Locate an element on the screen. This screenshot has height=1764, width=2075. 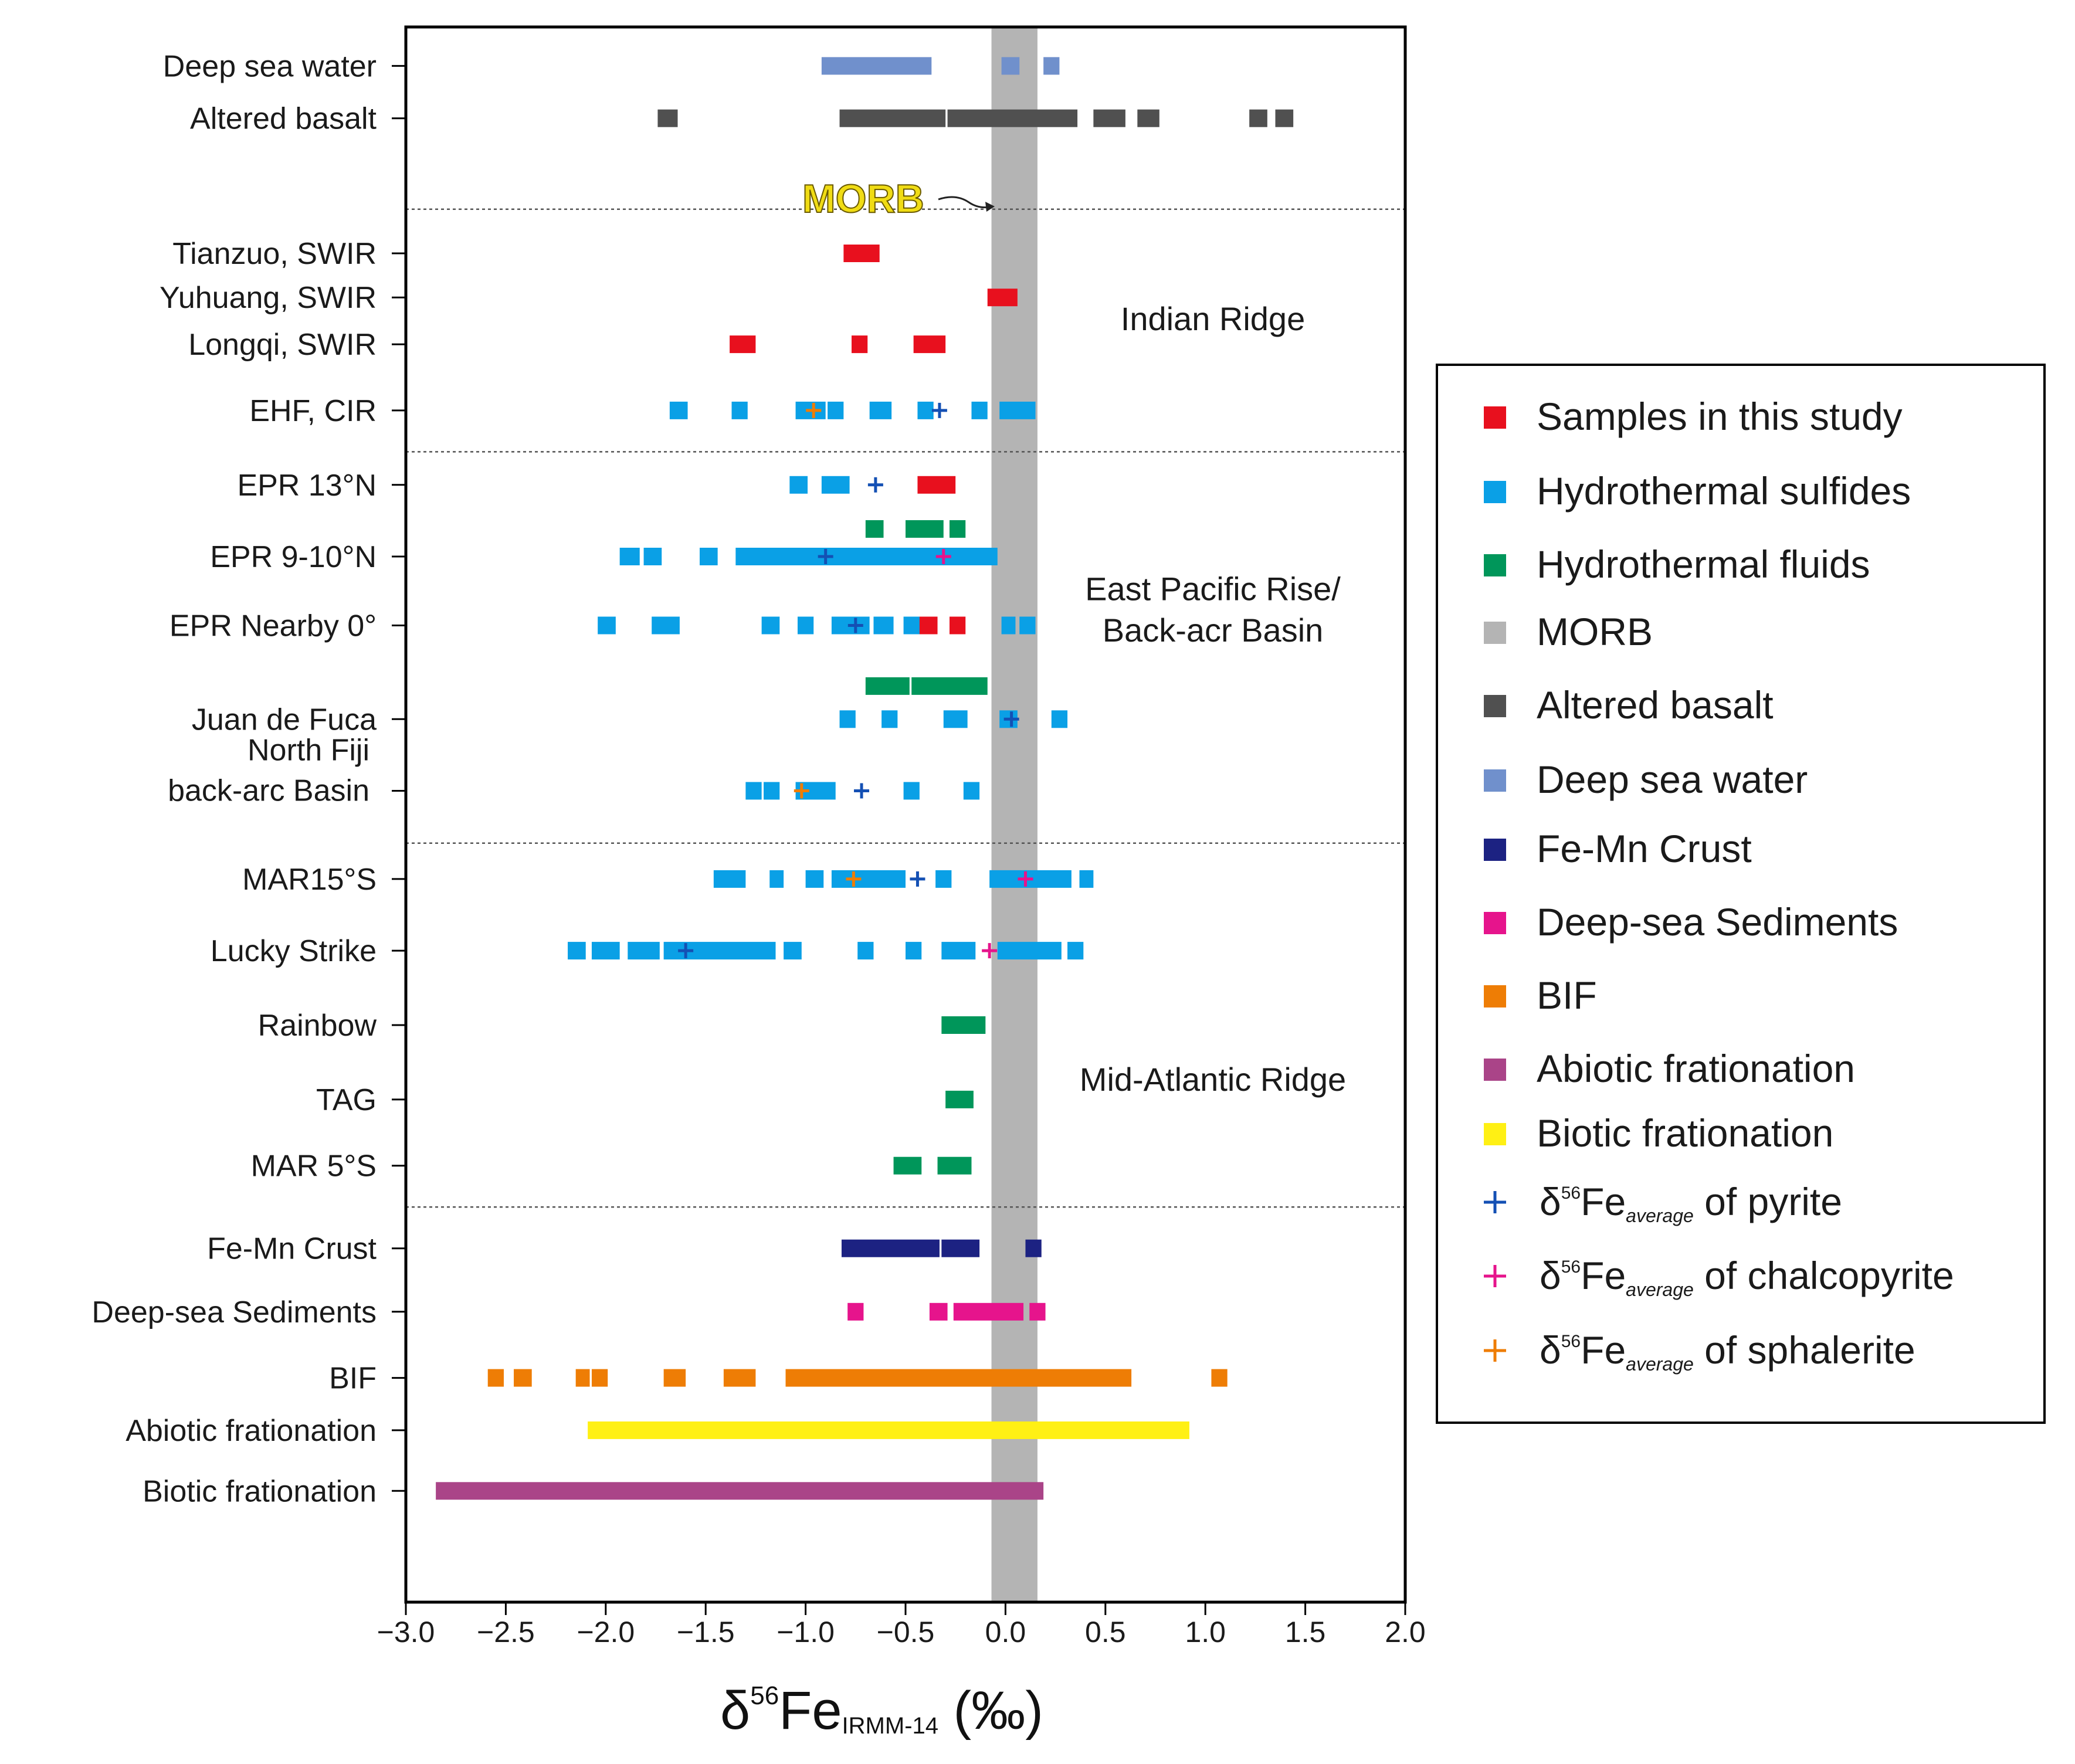
legend-plus-pyrite is located at coordinates (1495, 1202).